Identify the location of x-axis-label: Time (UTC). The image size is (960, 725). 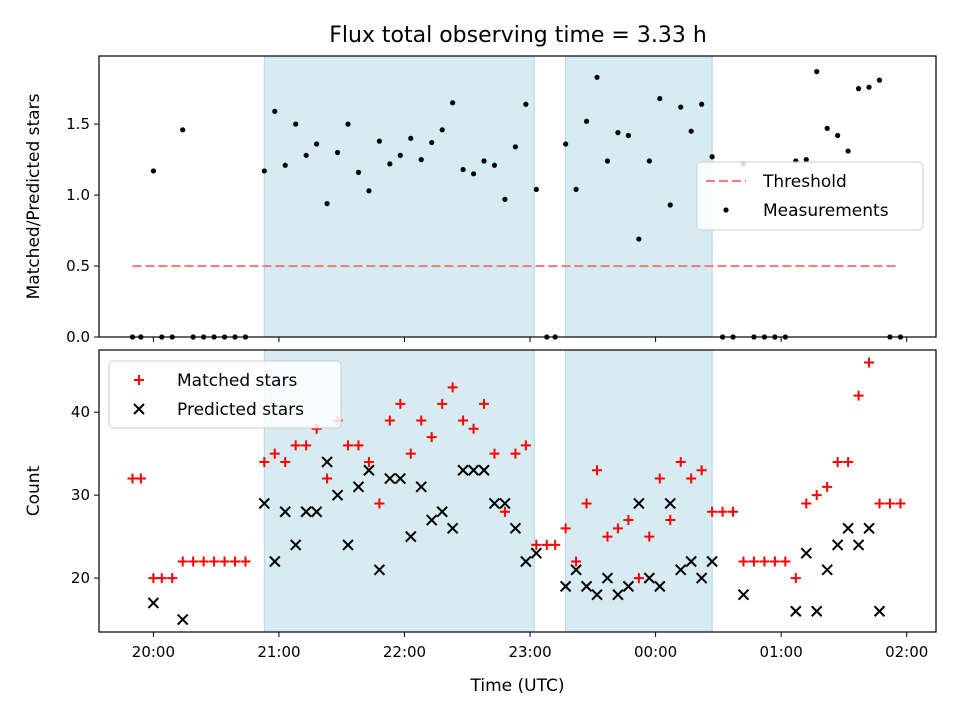
(517, 686).